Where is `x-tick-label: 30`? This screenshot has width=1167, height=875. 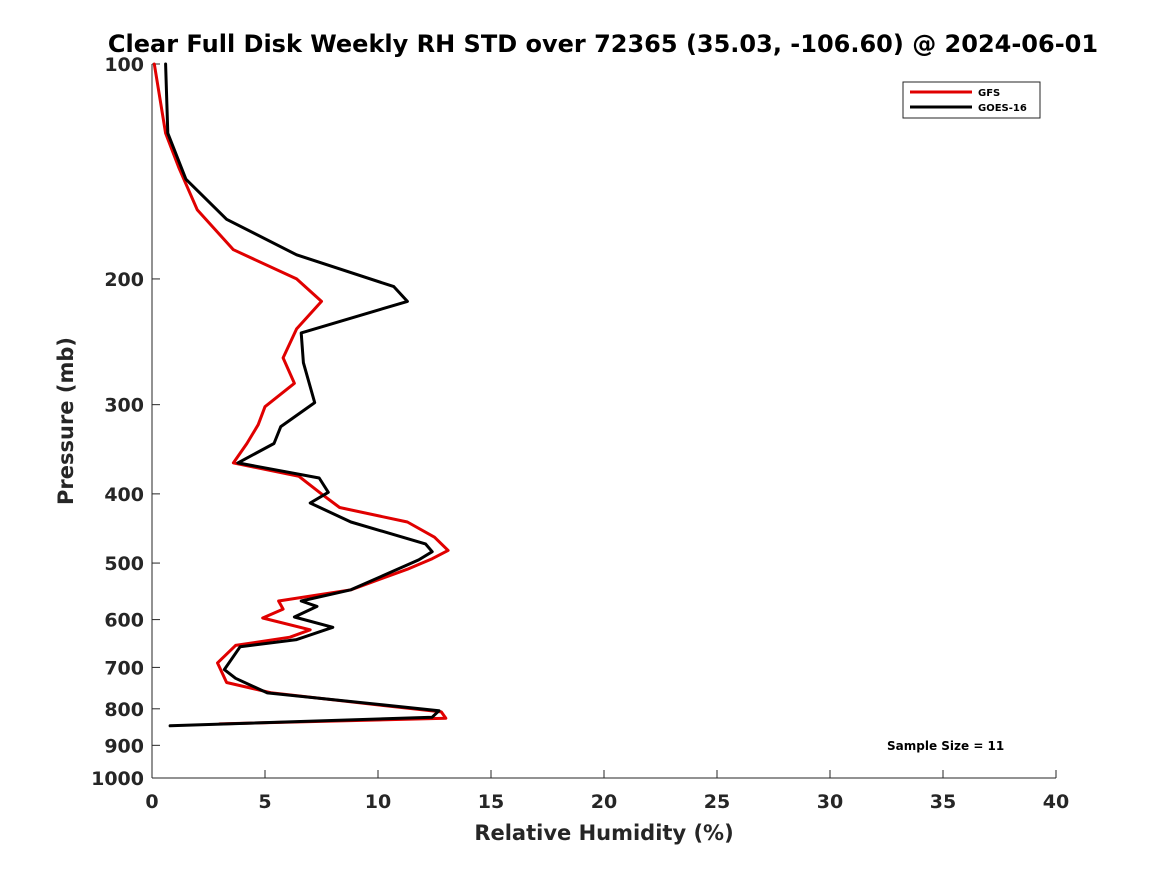 x-tick-label: 30 is located at coordinates (830, 802).